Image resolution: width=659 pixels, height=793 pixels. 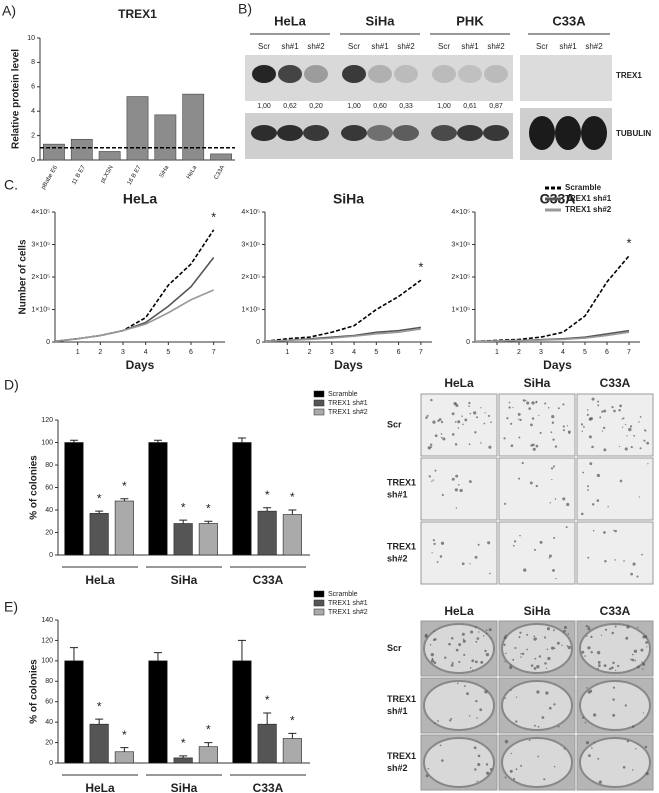 I want to click on quantification: 0,60, so click(x=380, y=106).